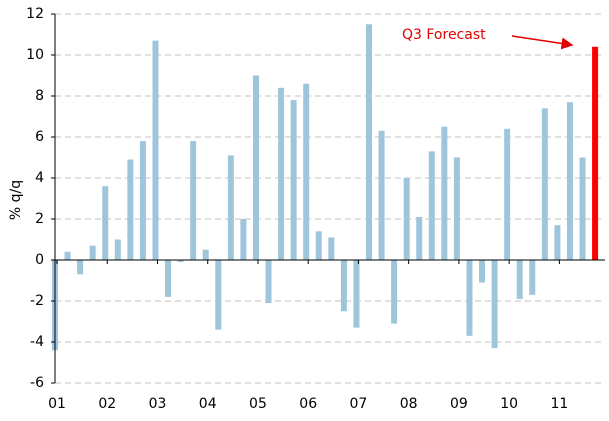  What do you see at coordinates (39, 260) in the screenshot?
I see `y-tick-label: 0` at bounding box center [39, 260].